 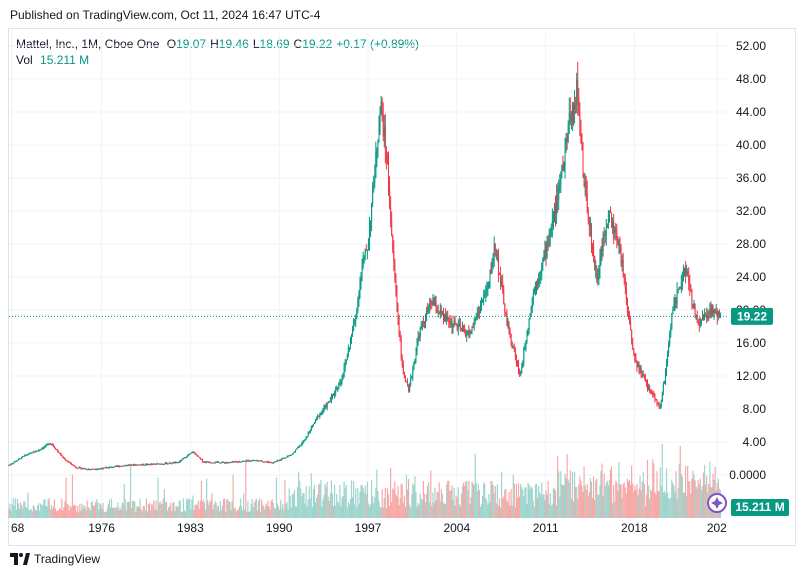 What do you see at coordinates (88, 44) in the screenshot?
I see `legend-symbol: Mattel, Inc., 1M, Cboe One` at bounding box center [88, 44].